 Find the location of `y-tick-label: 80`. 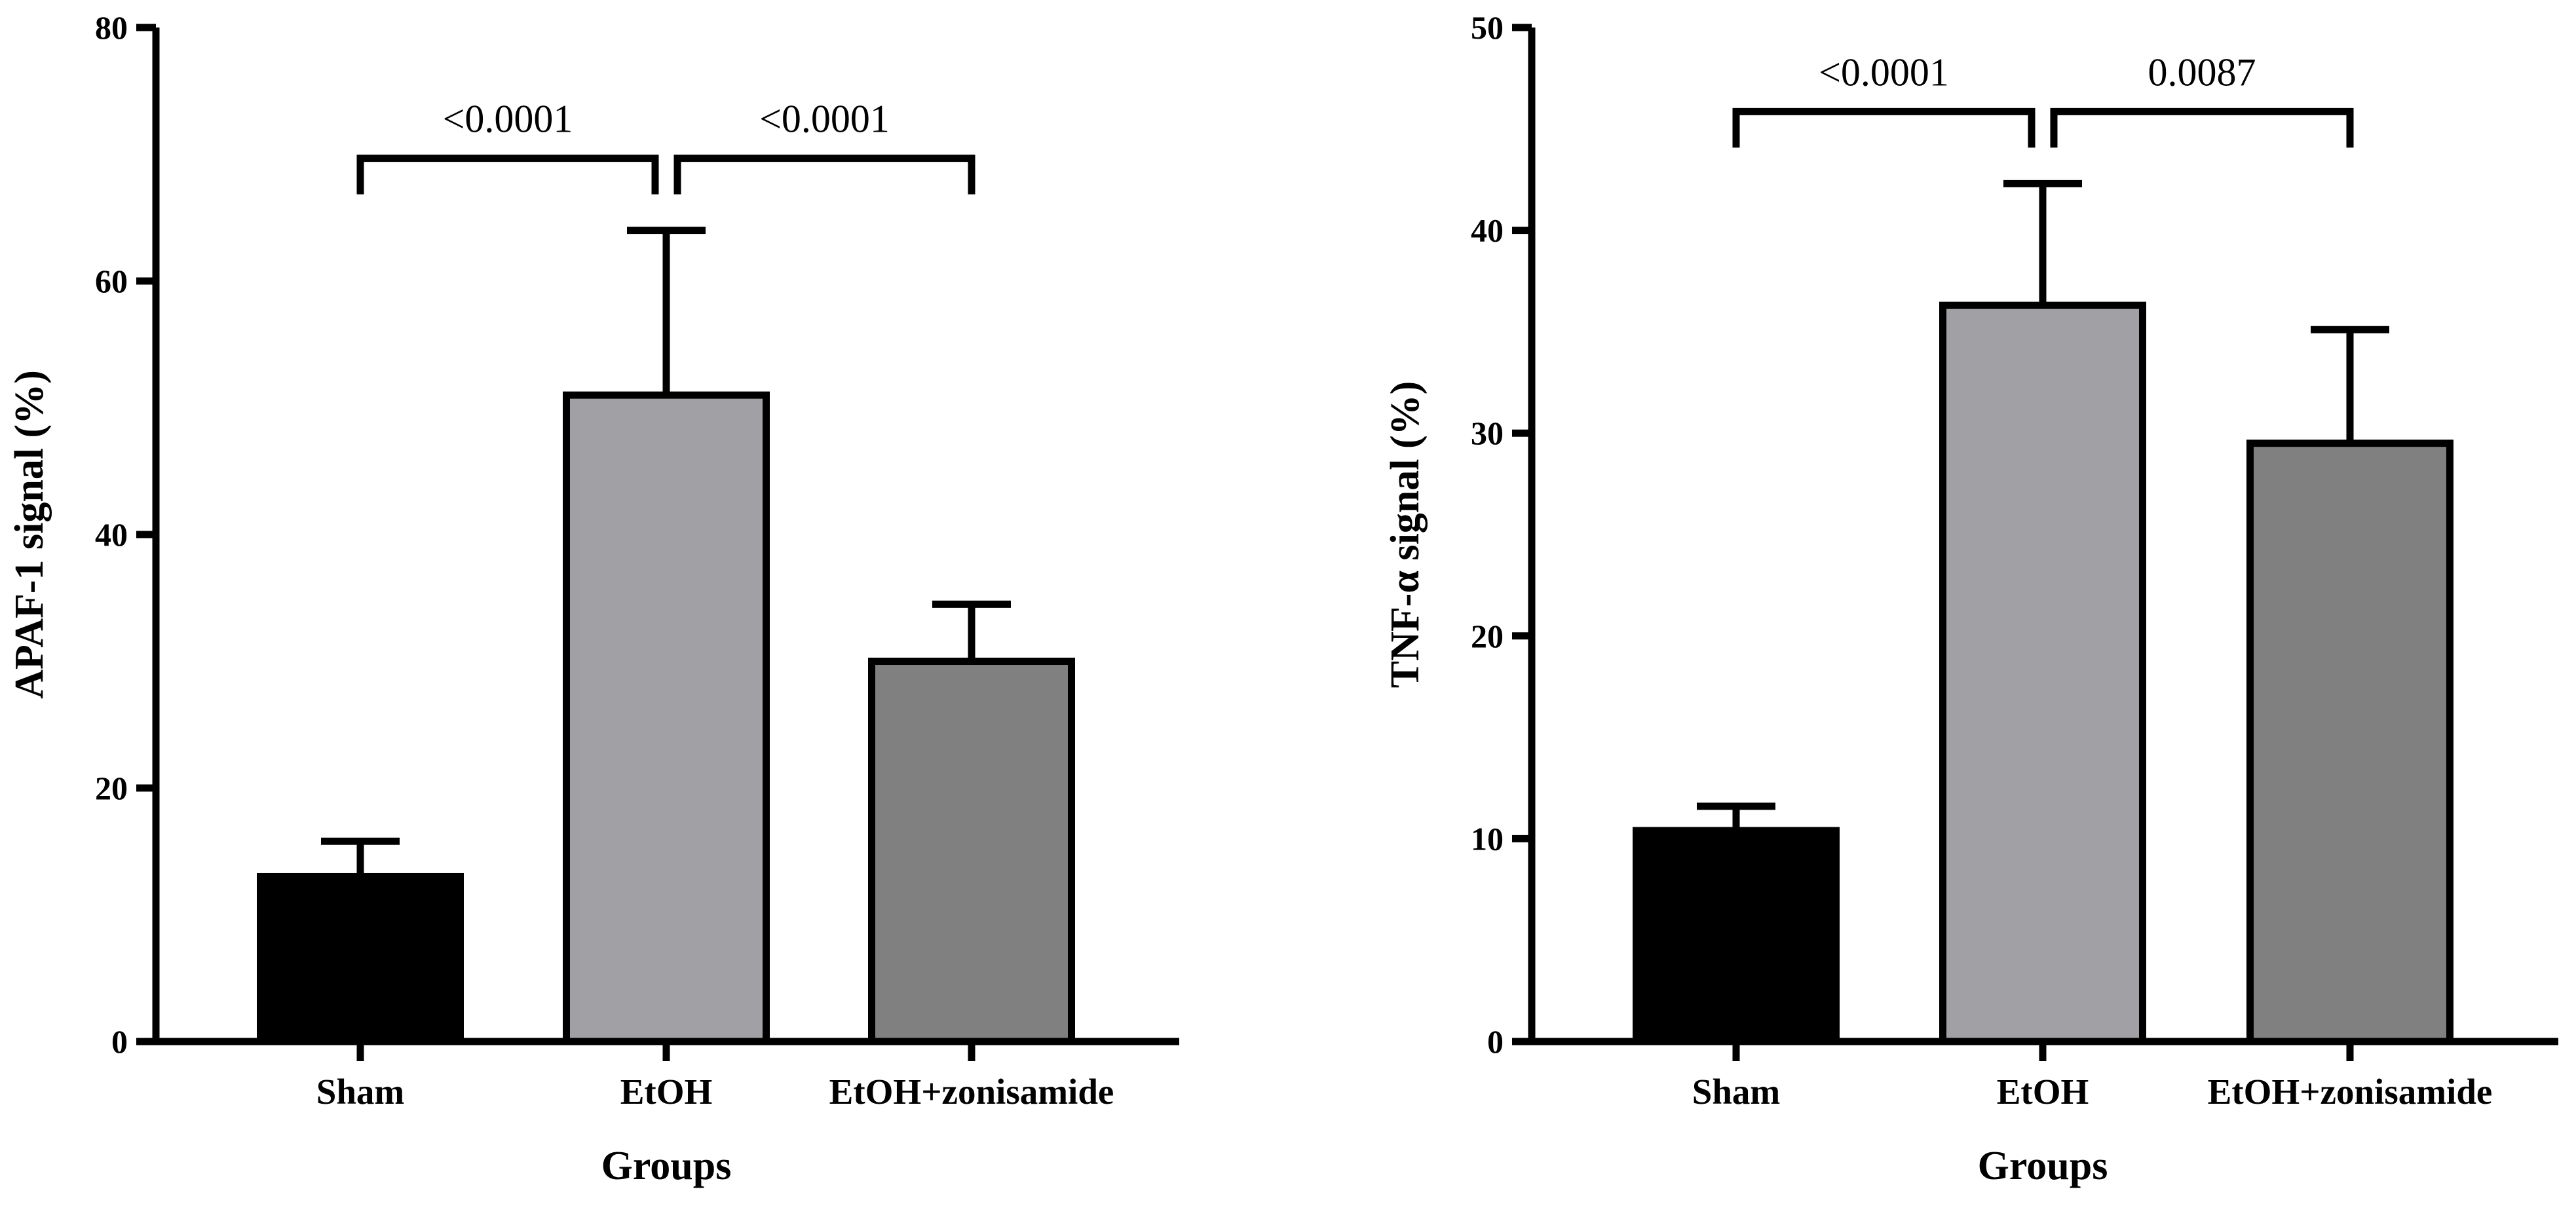

y-tick-label: 80 is located at coordinates (111, 27).